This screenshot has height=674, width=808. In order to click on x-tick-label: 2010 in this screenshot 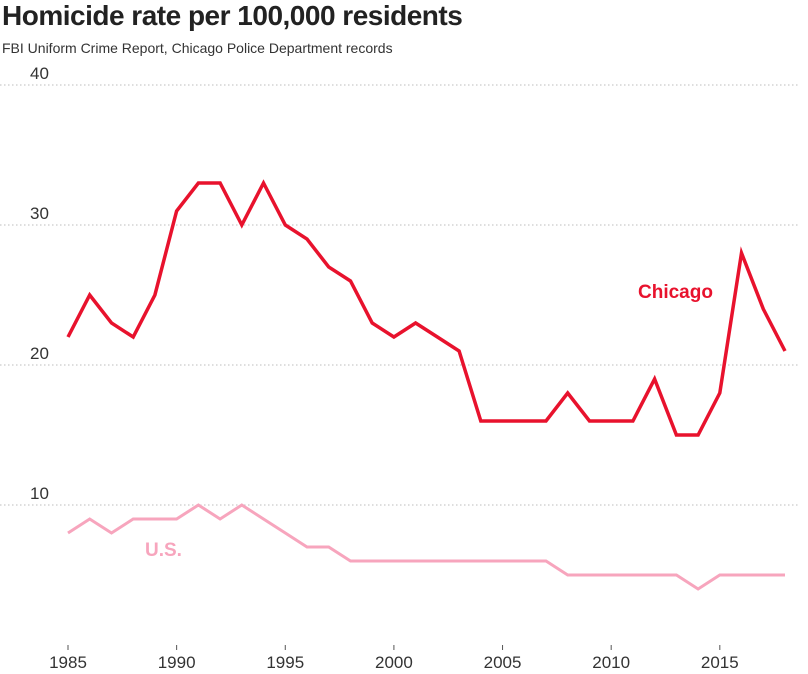, I will do `click(611, 662)`.